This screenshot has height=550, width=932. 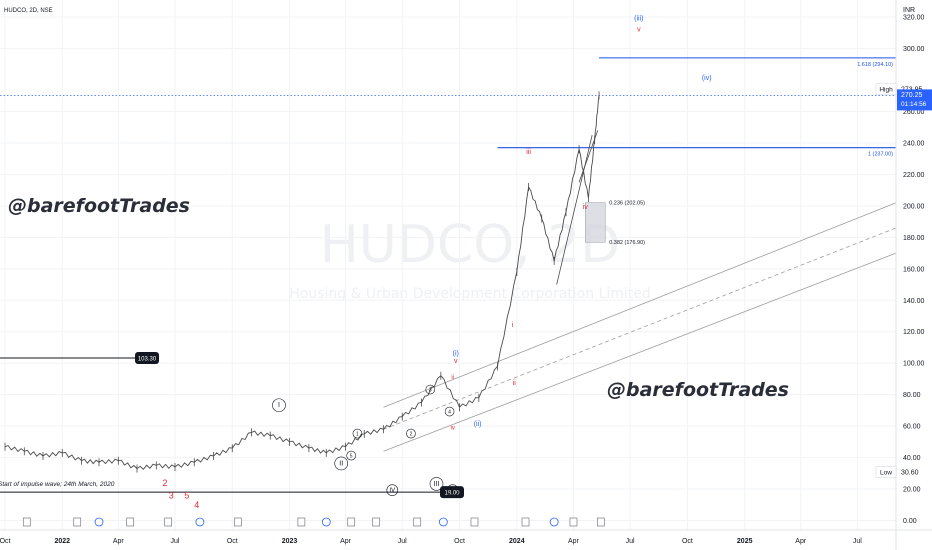 What do you see at coordinates (698, 390) in the screenshot?
I see `brand-text-right: @barefootTrades` at bounding box center [698, 390].